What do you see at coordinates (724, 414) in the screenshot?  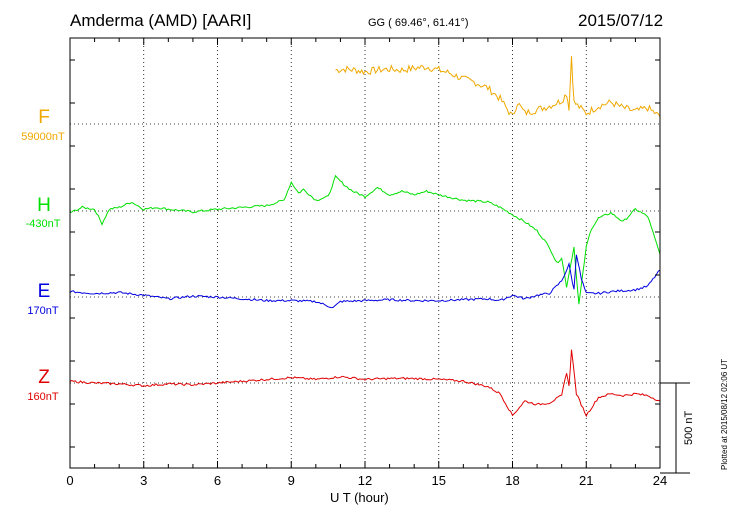 I see `plotted-timestamp: Plotted at 2015/08/12 02:06 UT` at bounding box center [724, 414].